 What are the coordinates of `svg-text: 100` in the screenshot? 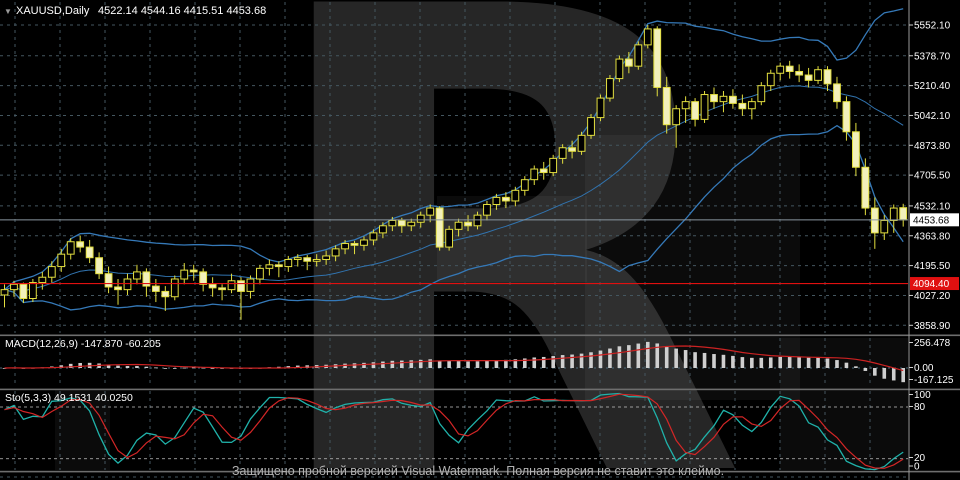 It's located at (922, 395).